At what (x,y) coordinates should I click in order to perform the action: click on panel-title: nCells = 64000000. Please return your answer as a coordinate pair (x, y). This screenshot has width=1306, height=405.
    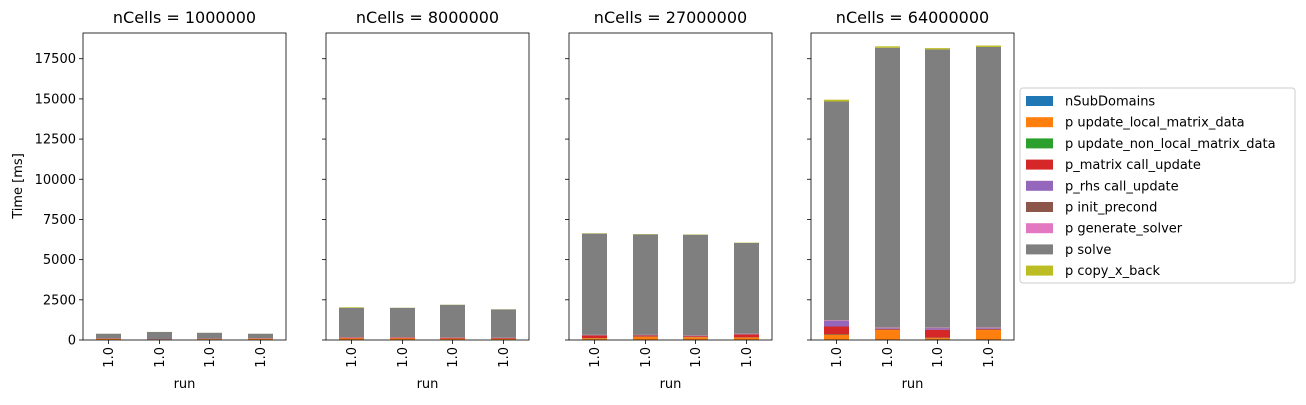
    Looking at the image, I should click on (912, 17).